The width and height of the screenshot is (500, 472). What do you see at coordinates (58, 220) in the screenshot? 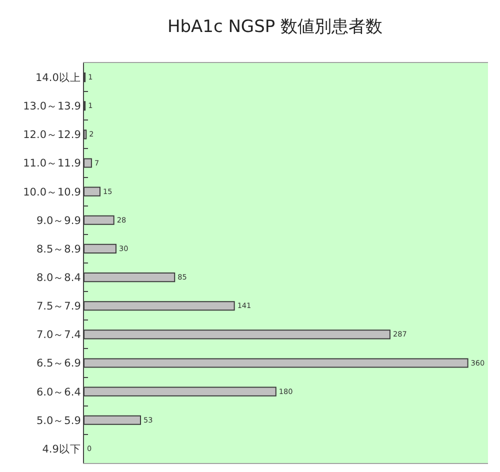
I see `y-tick-label: 9.0～9.9` at bounding box center [58, 220].